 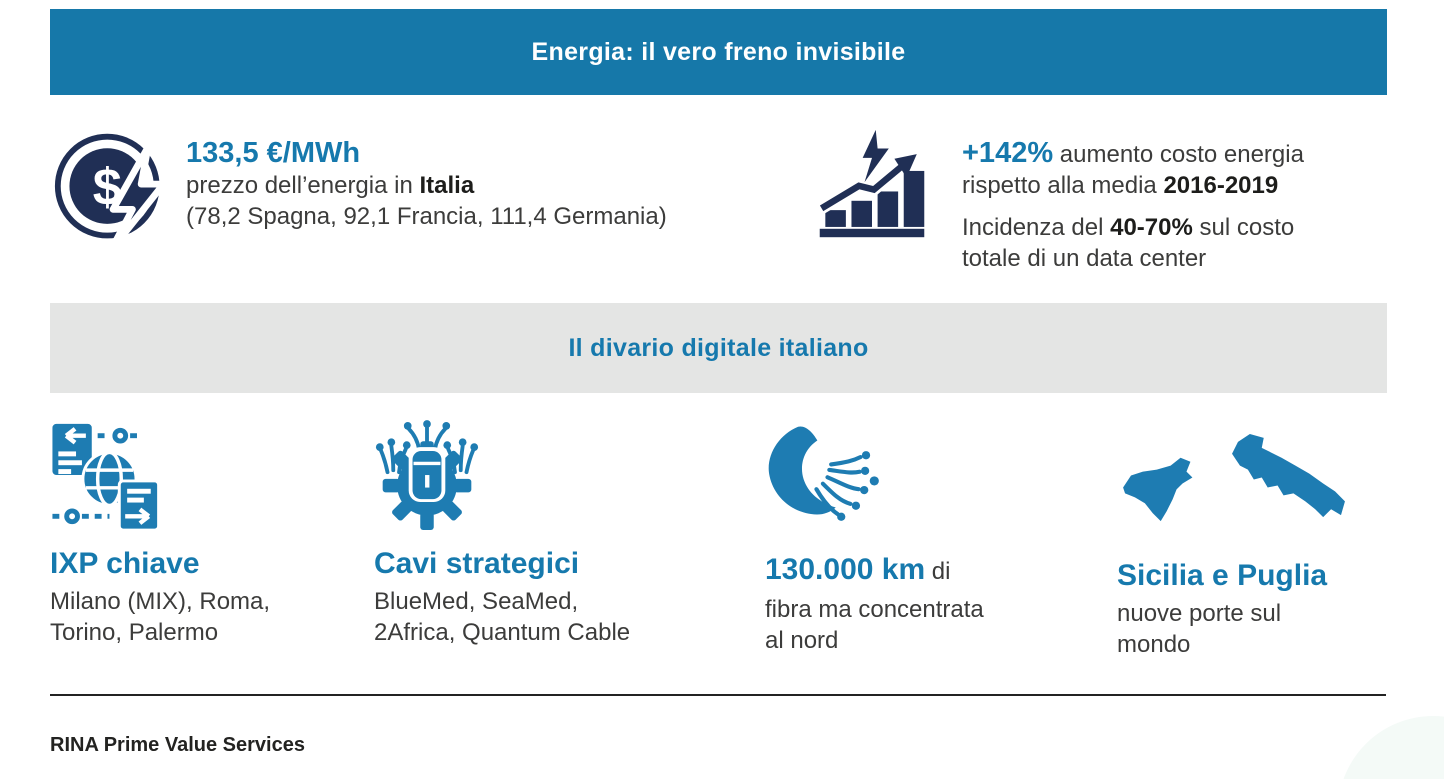 I want to click on energy-price-line1-text: prezzo dell’energia in, so click(x=303, y=185).